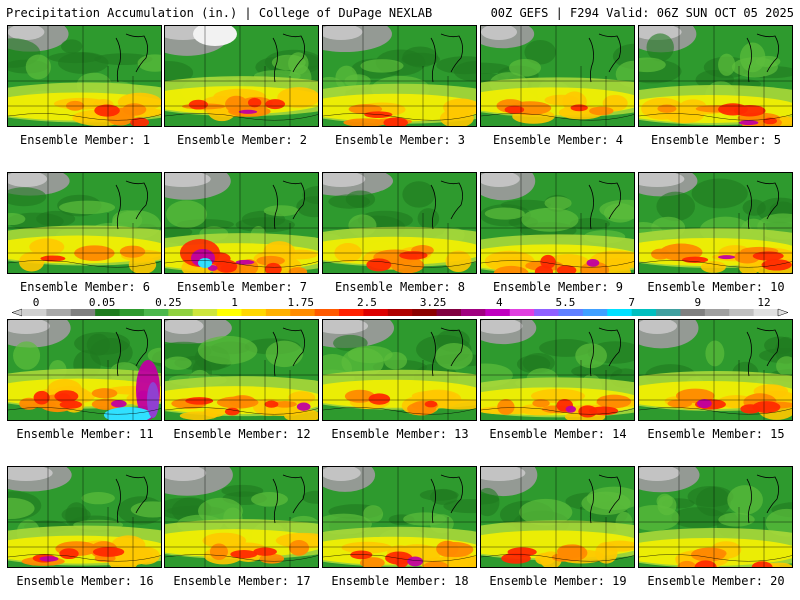  Describe the element at coordinates (631, 302) in the screenshot. I see `legend-tick-label: 7` at that location.